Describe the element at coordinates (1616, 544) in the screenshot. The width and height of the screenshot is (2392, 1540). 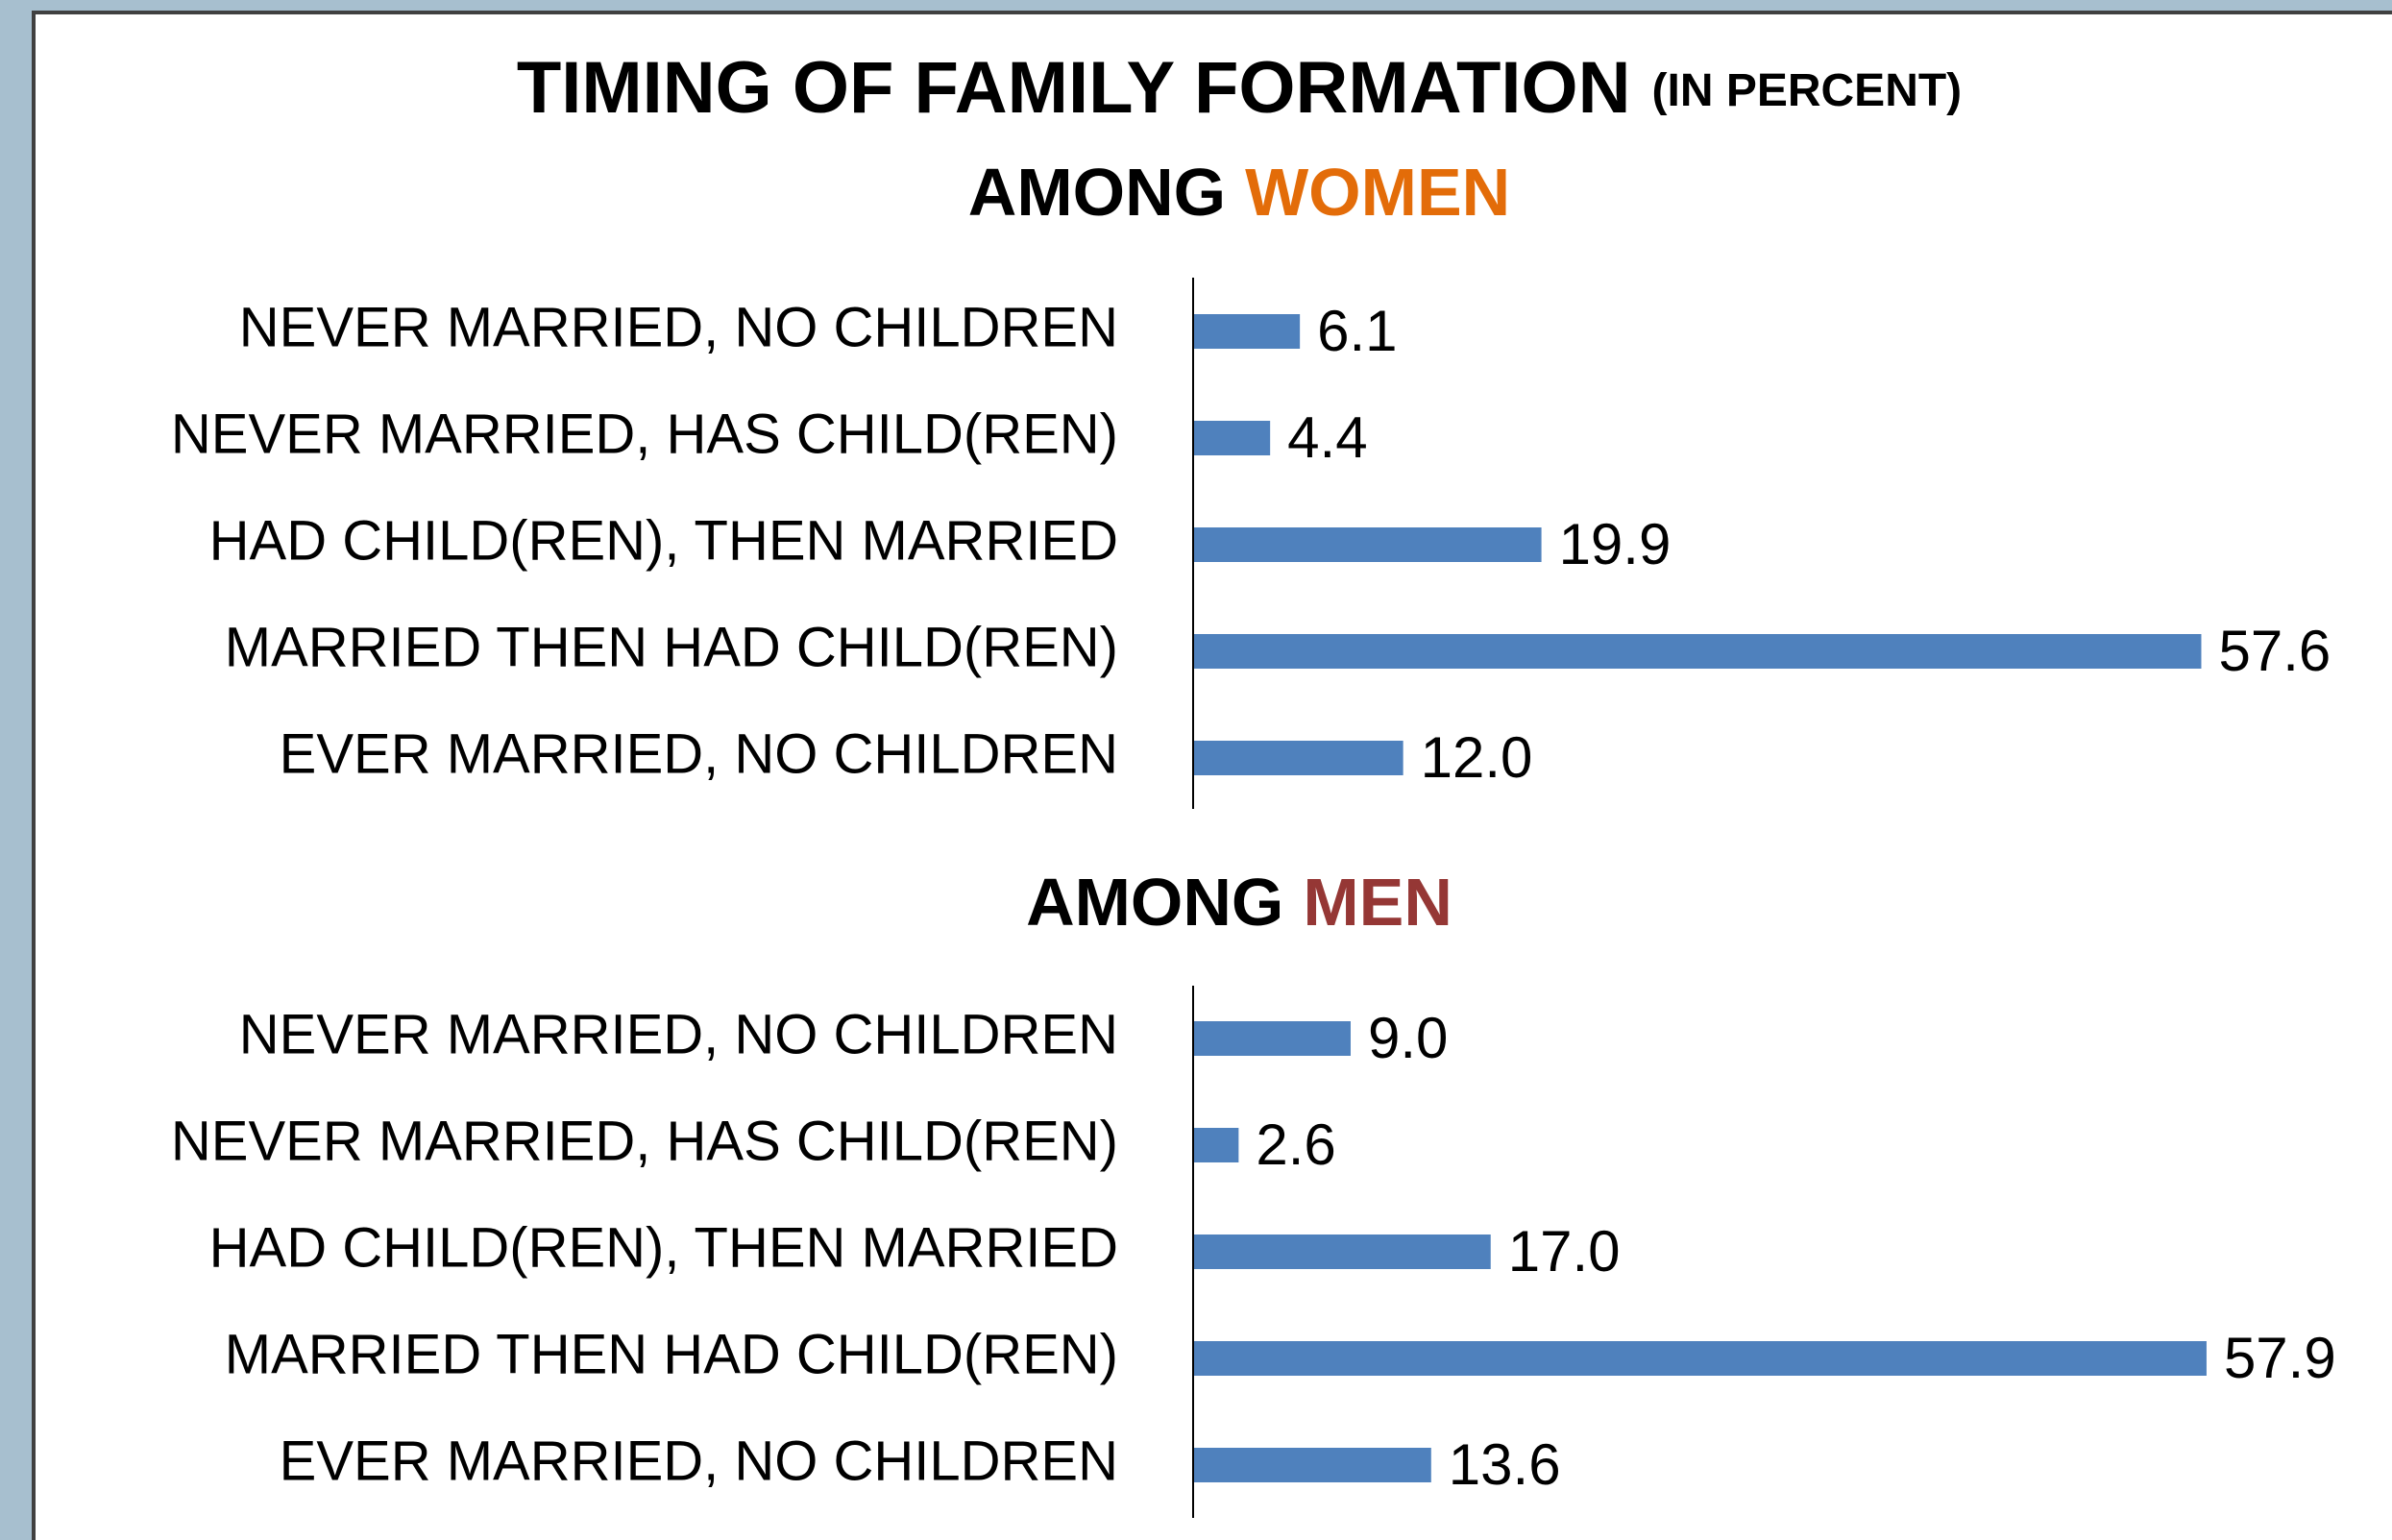
I see `value-label: 19.9` at that location.